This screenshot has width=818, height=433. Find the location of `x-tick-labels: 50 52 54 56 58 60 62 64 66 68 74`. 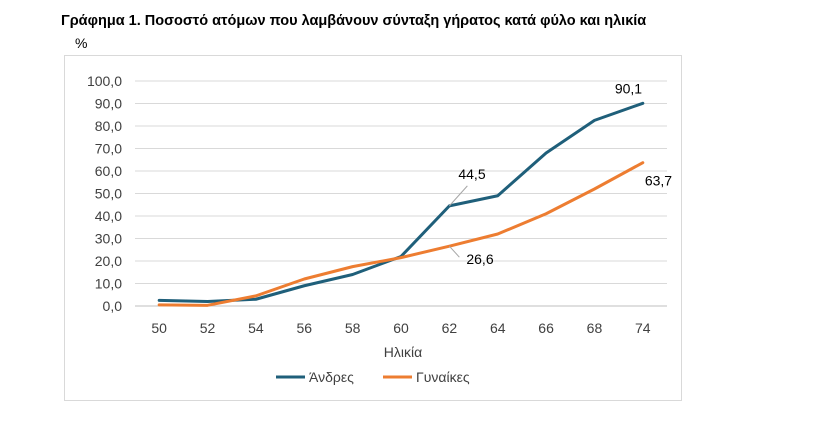

x-tick-labels: 50 52 54 56 58 60 62 64 66 68 74 is located at coordinates (400, 328).